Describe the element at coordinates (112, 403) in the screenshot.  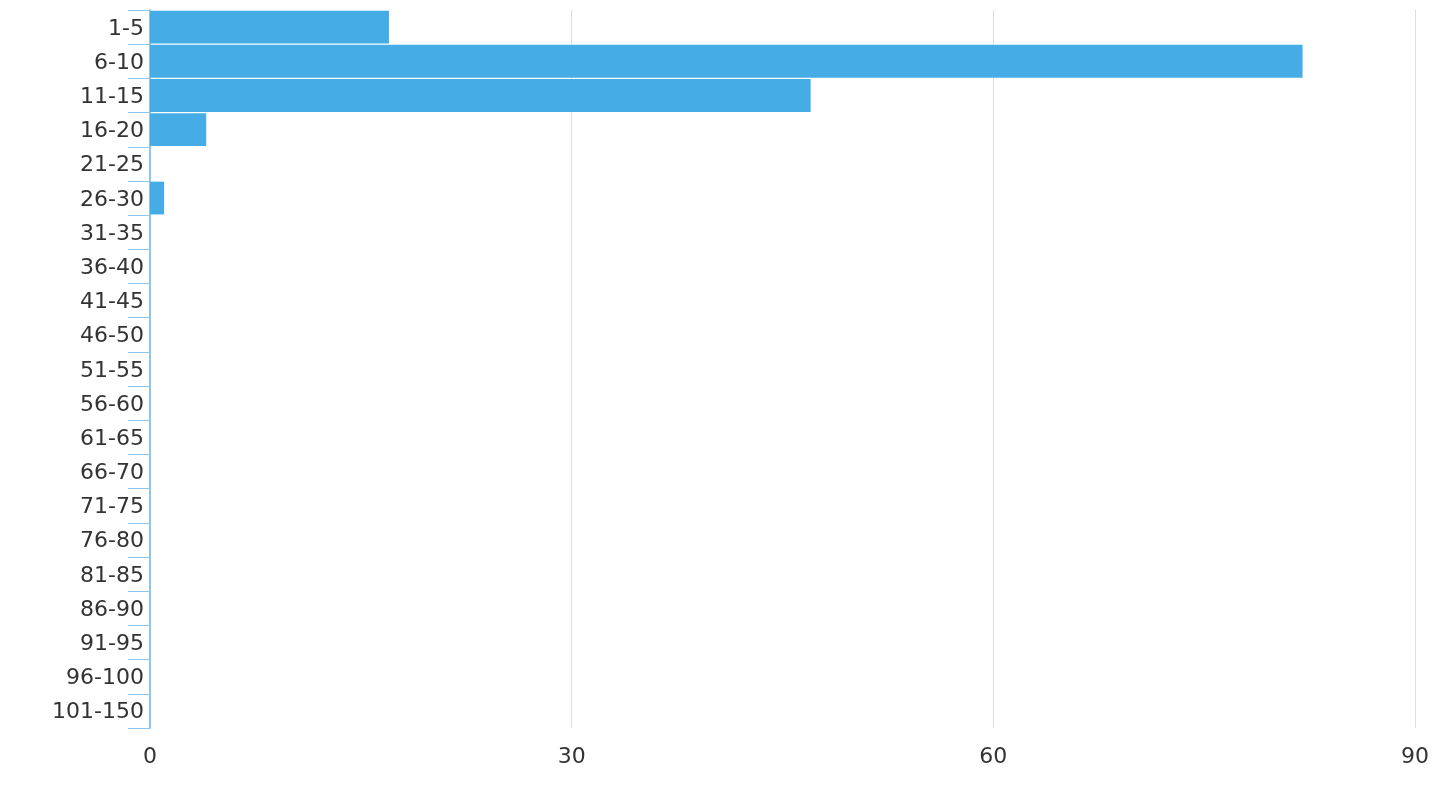
I see `y-tick-label: 56-60` at that location.